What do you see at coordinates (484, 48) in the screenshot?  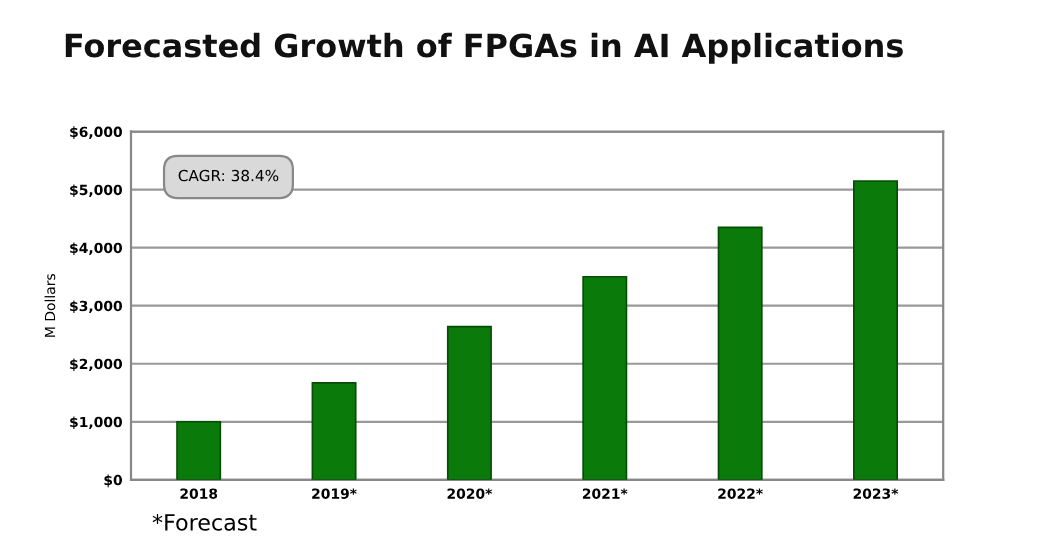 I see `chart-title: Forecasted Growth of FPGAs in AI Applications` at bounding box center [484, 48].